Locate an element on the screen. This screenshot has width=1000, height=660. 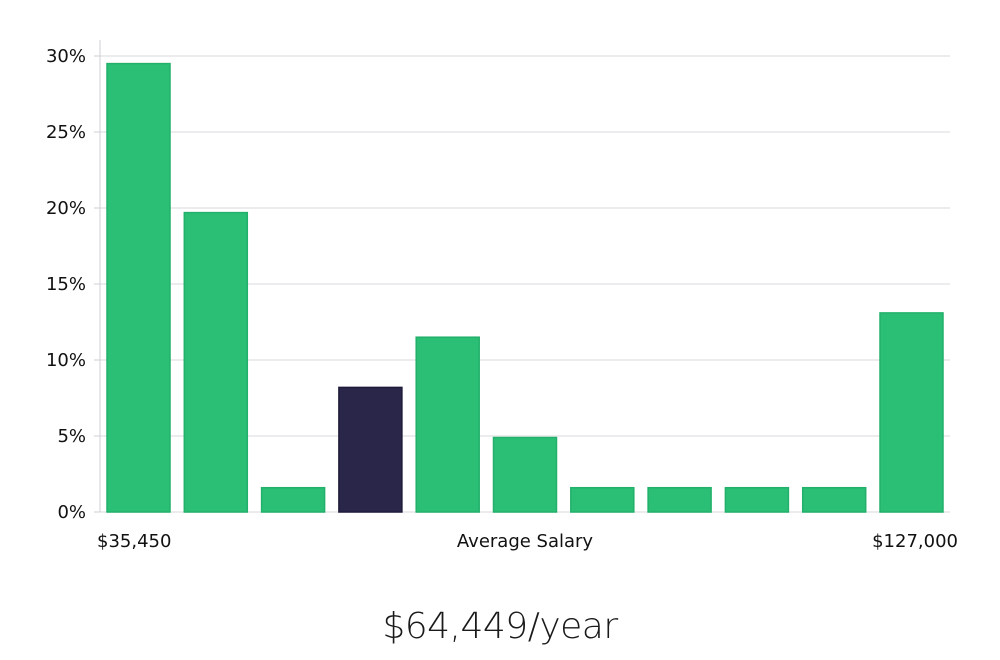
x-min-label: $35,450 is located at coordinates (134, 541).